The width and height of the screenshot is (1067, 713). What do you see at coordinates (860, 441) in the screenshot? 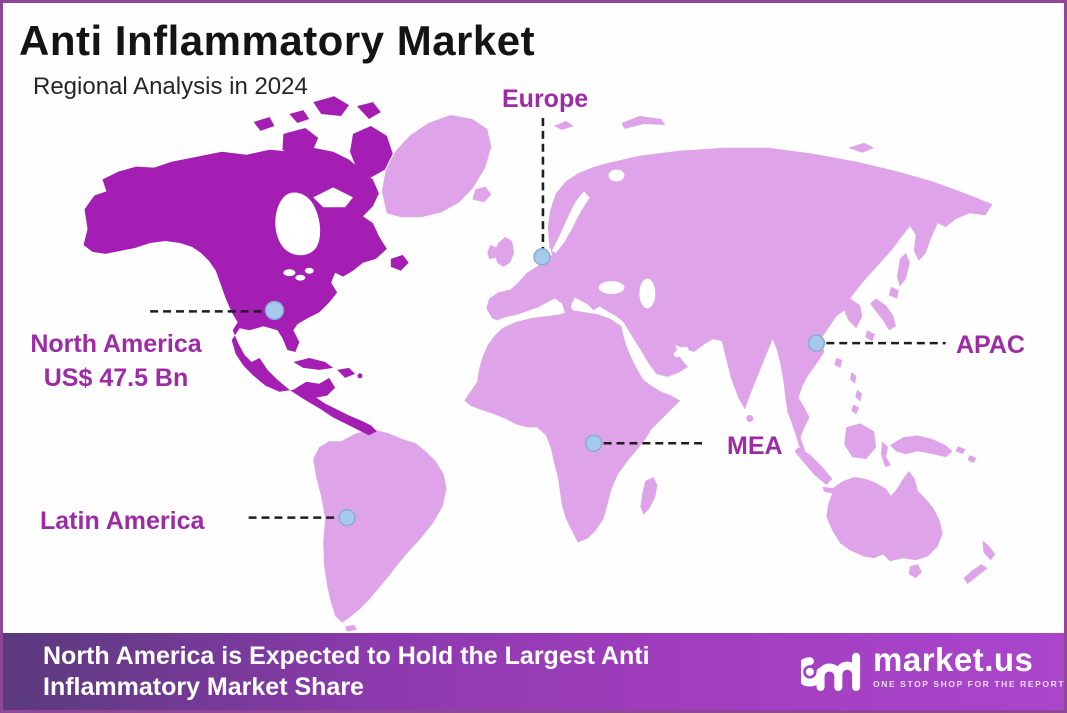
I see `island-borneo` at bounding box center [860, 441].